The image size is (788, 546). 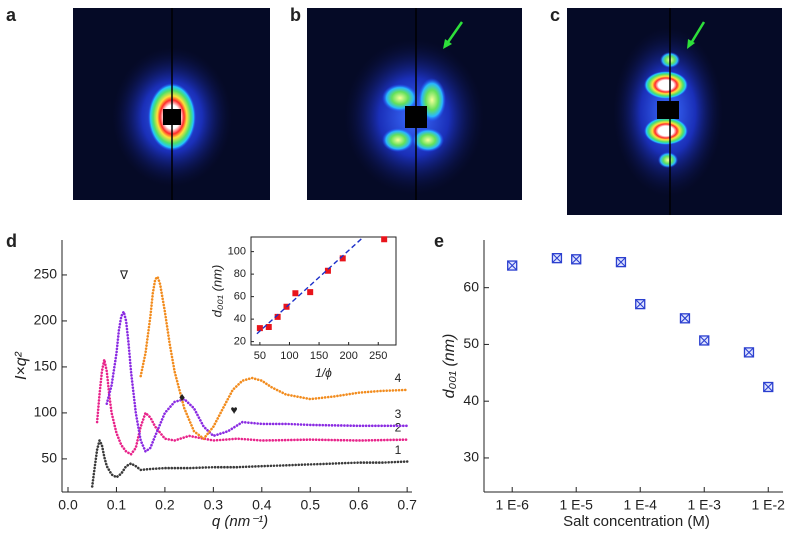 I want to click on x-tick-label: 0.3, so click(x=214, y=505).